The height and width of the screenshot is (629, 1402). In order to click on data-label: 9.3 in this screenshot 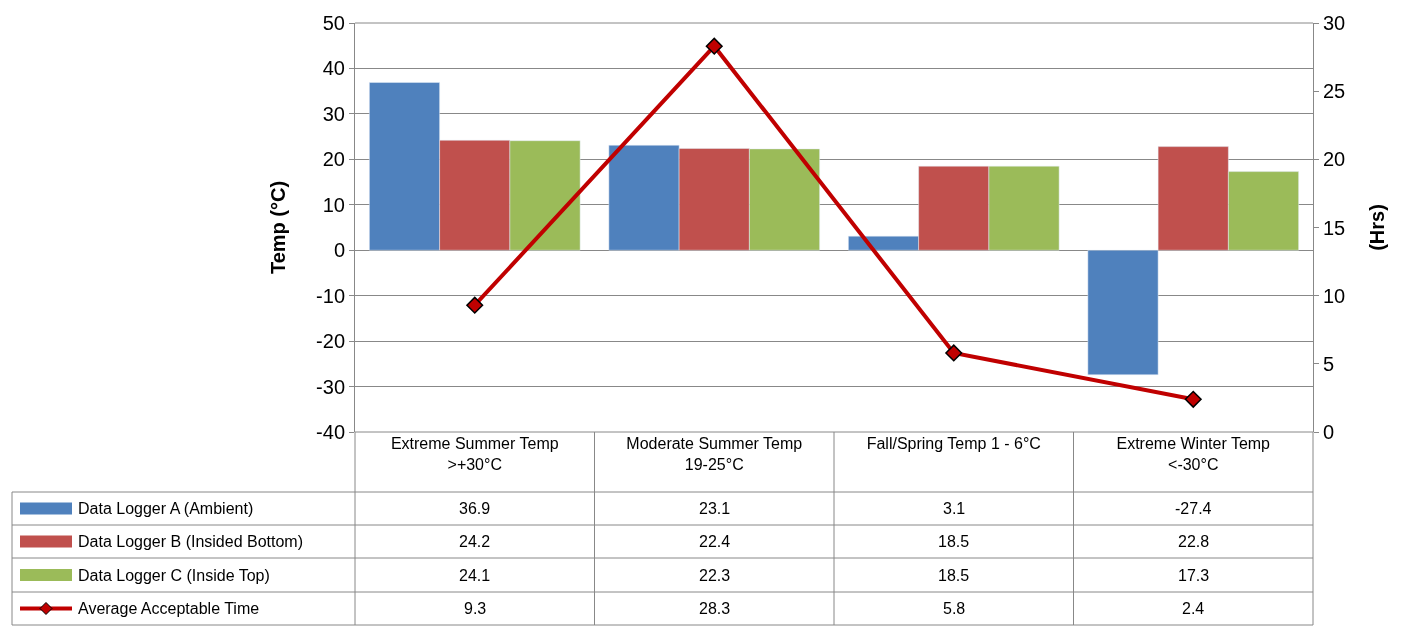, I will do `click(475, 608)`.